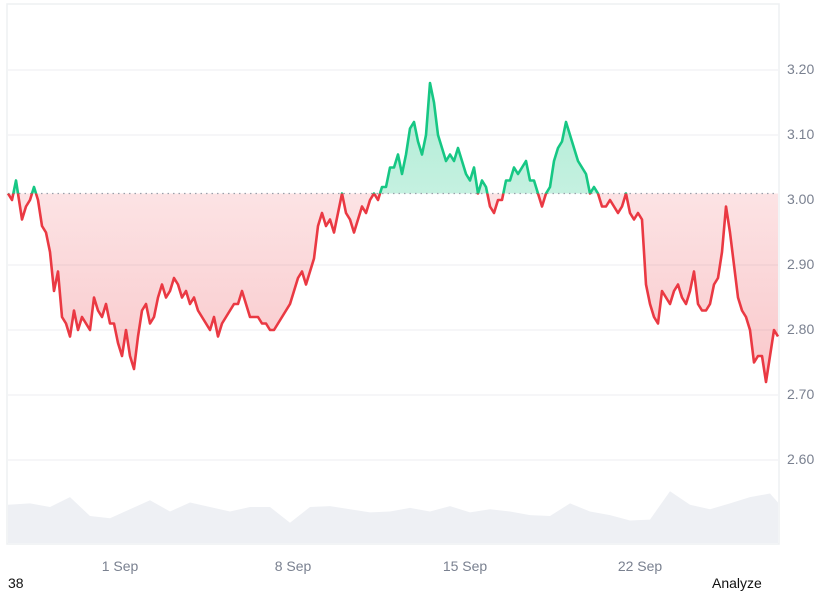  I want to click on y-tick-label: 2.70, so click(801, 394).